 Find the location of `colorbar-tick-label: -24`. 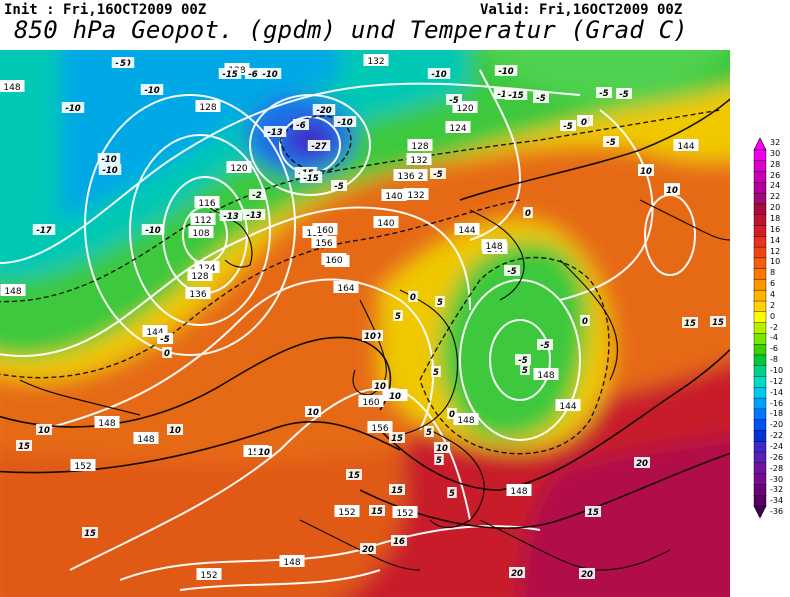

colorbar-tick-label: -24 is located at coordinates (777, 446).